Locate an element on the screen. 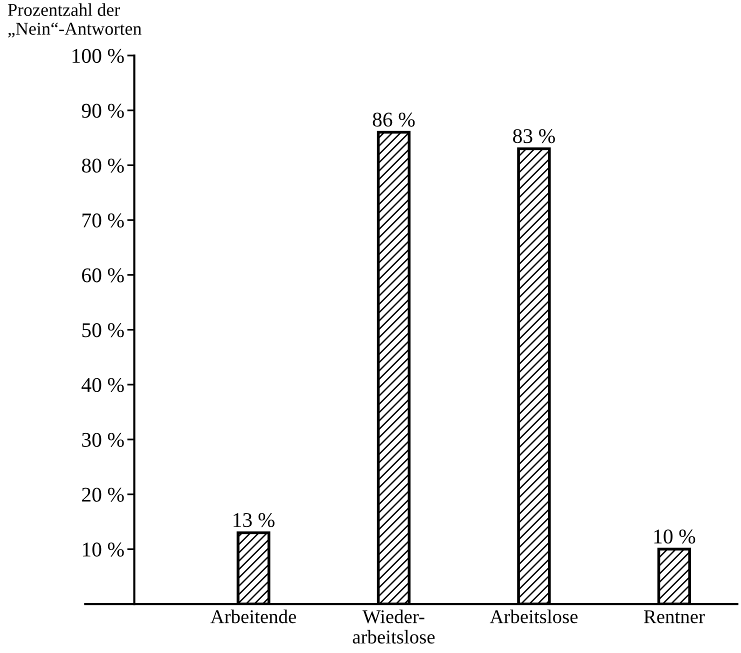 The width and height of the screenshot is (741, 653). data-label: 86 % is located at coordinates (393, 119).